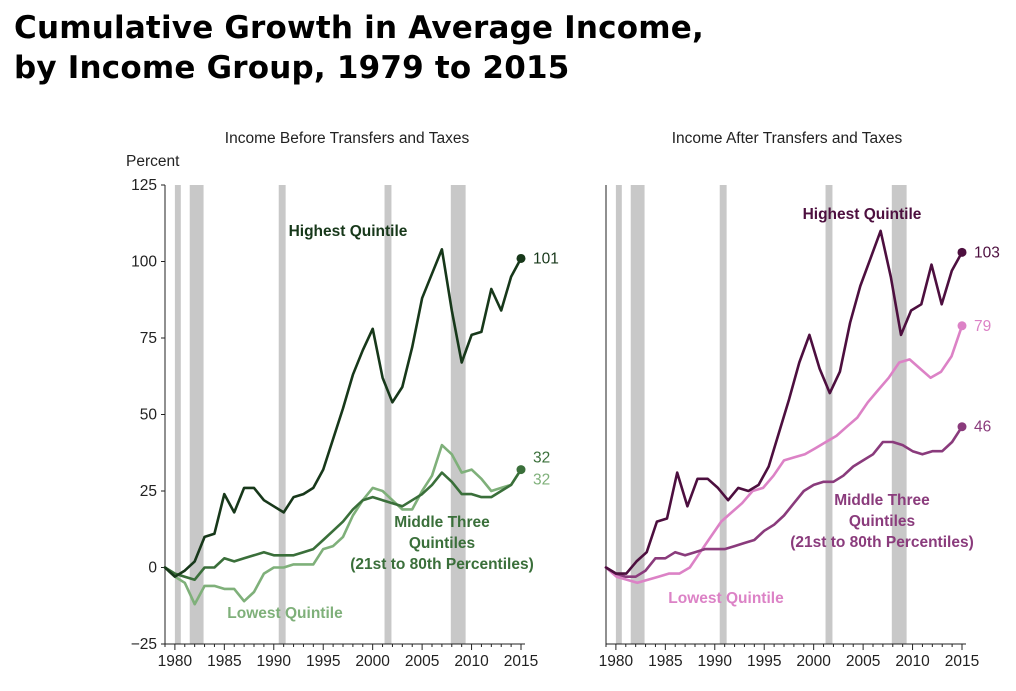 Image resolution: width=1016 pixels, height=691 pixels. Describe the element at coordinates (546, 258) in the screenshot. I see `end-value-highest-before: 101` at that location.